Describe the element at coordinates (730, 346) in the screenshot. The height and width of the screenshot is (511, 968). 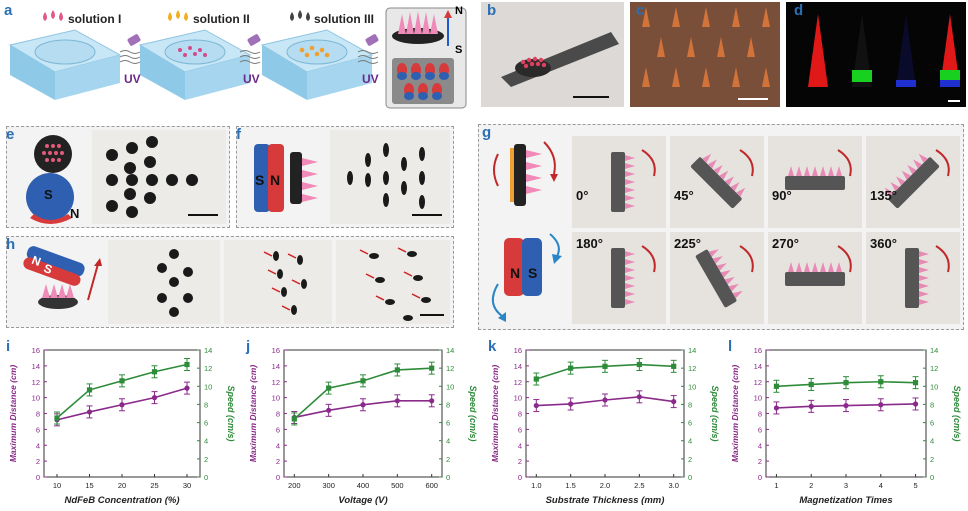
I see `panel-label-l: l` at that location.